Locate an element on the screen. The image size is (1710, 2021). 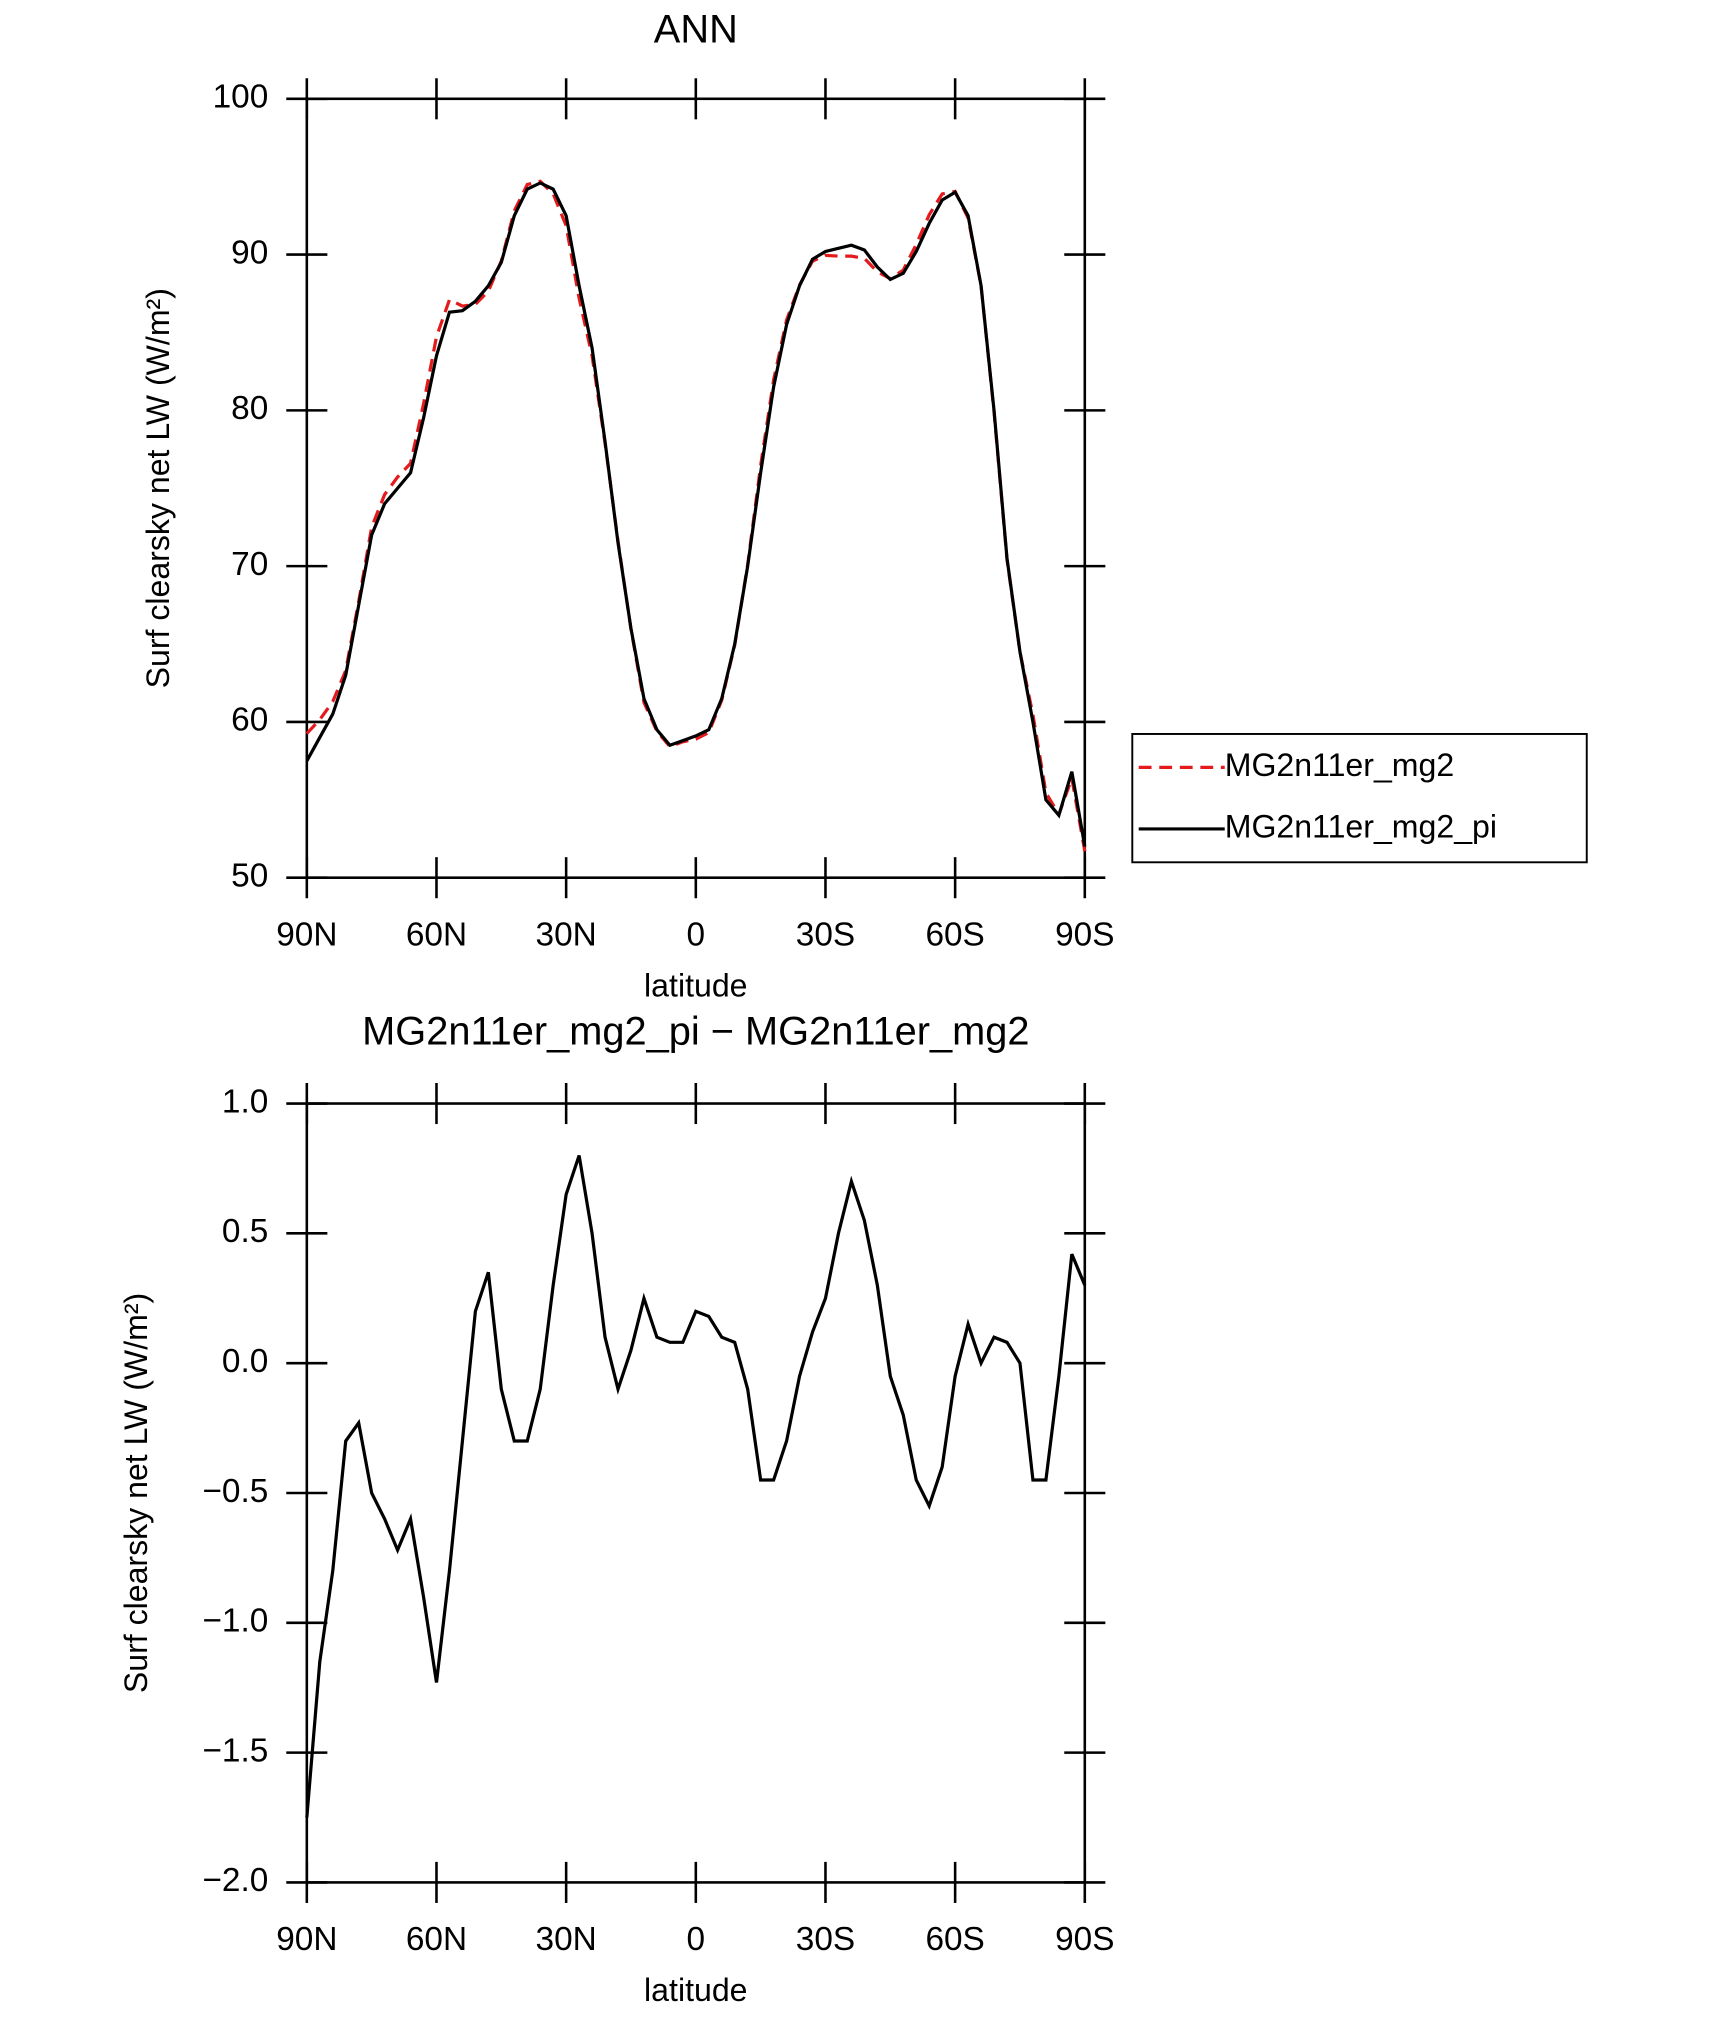
legend-box is located at coordinates (1359, 798).